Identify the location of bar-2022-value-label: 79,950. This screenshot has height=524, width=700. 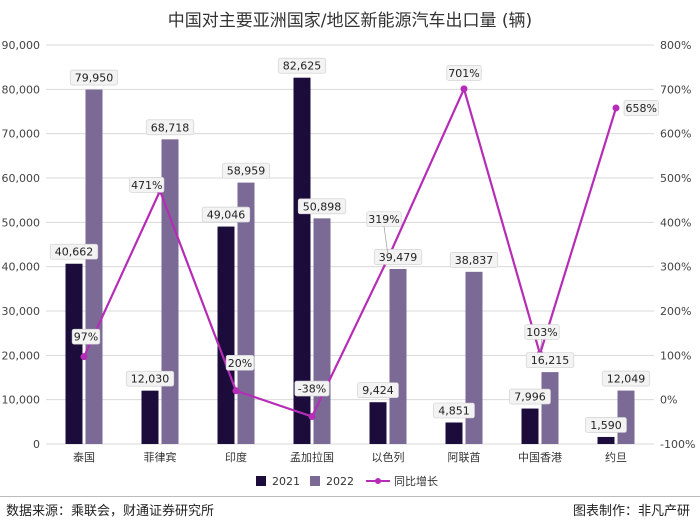
(94, 78).